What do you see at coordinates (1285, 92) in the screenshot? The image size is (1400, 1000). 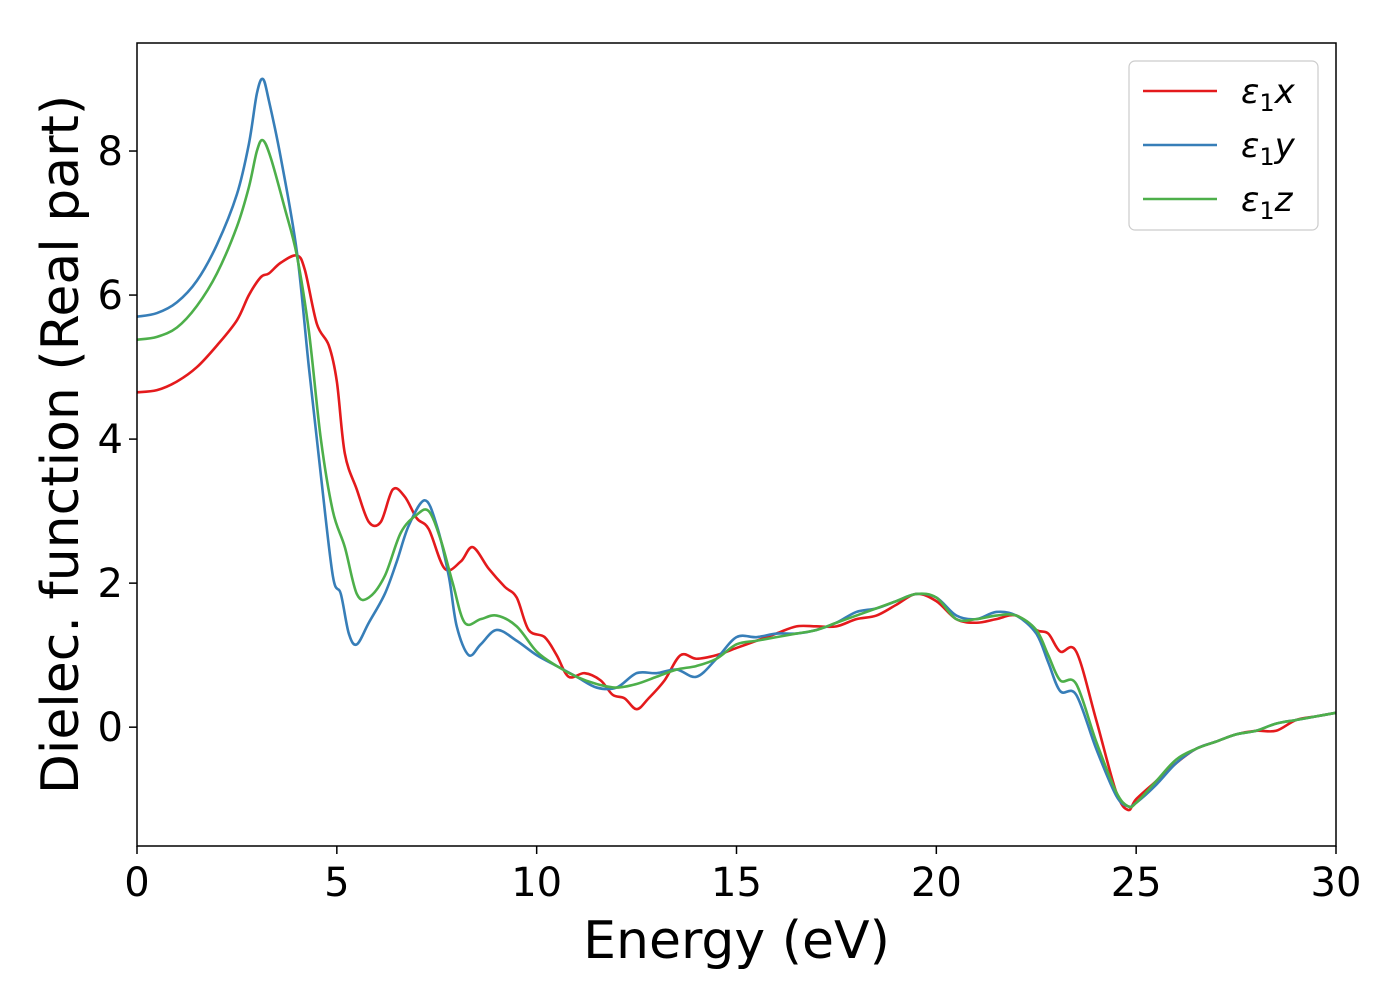 I see `legend-variable: x` at bounding box center [1285, 92].